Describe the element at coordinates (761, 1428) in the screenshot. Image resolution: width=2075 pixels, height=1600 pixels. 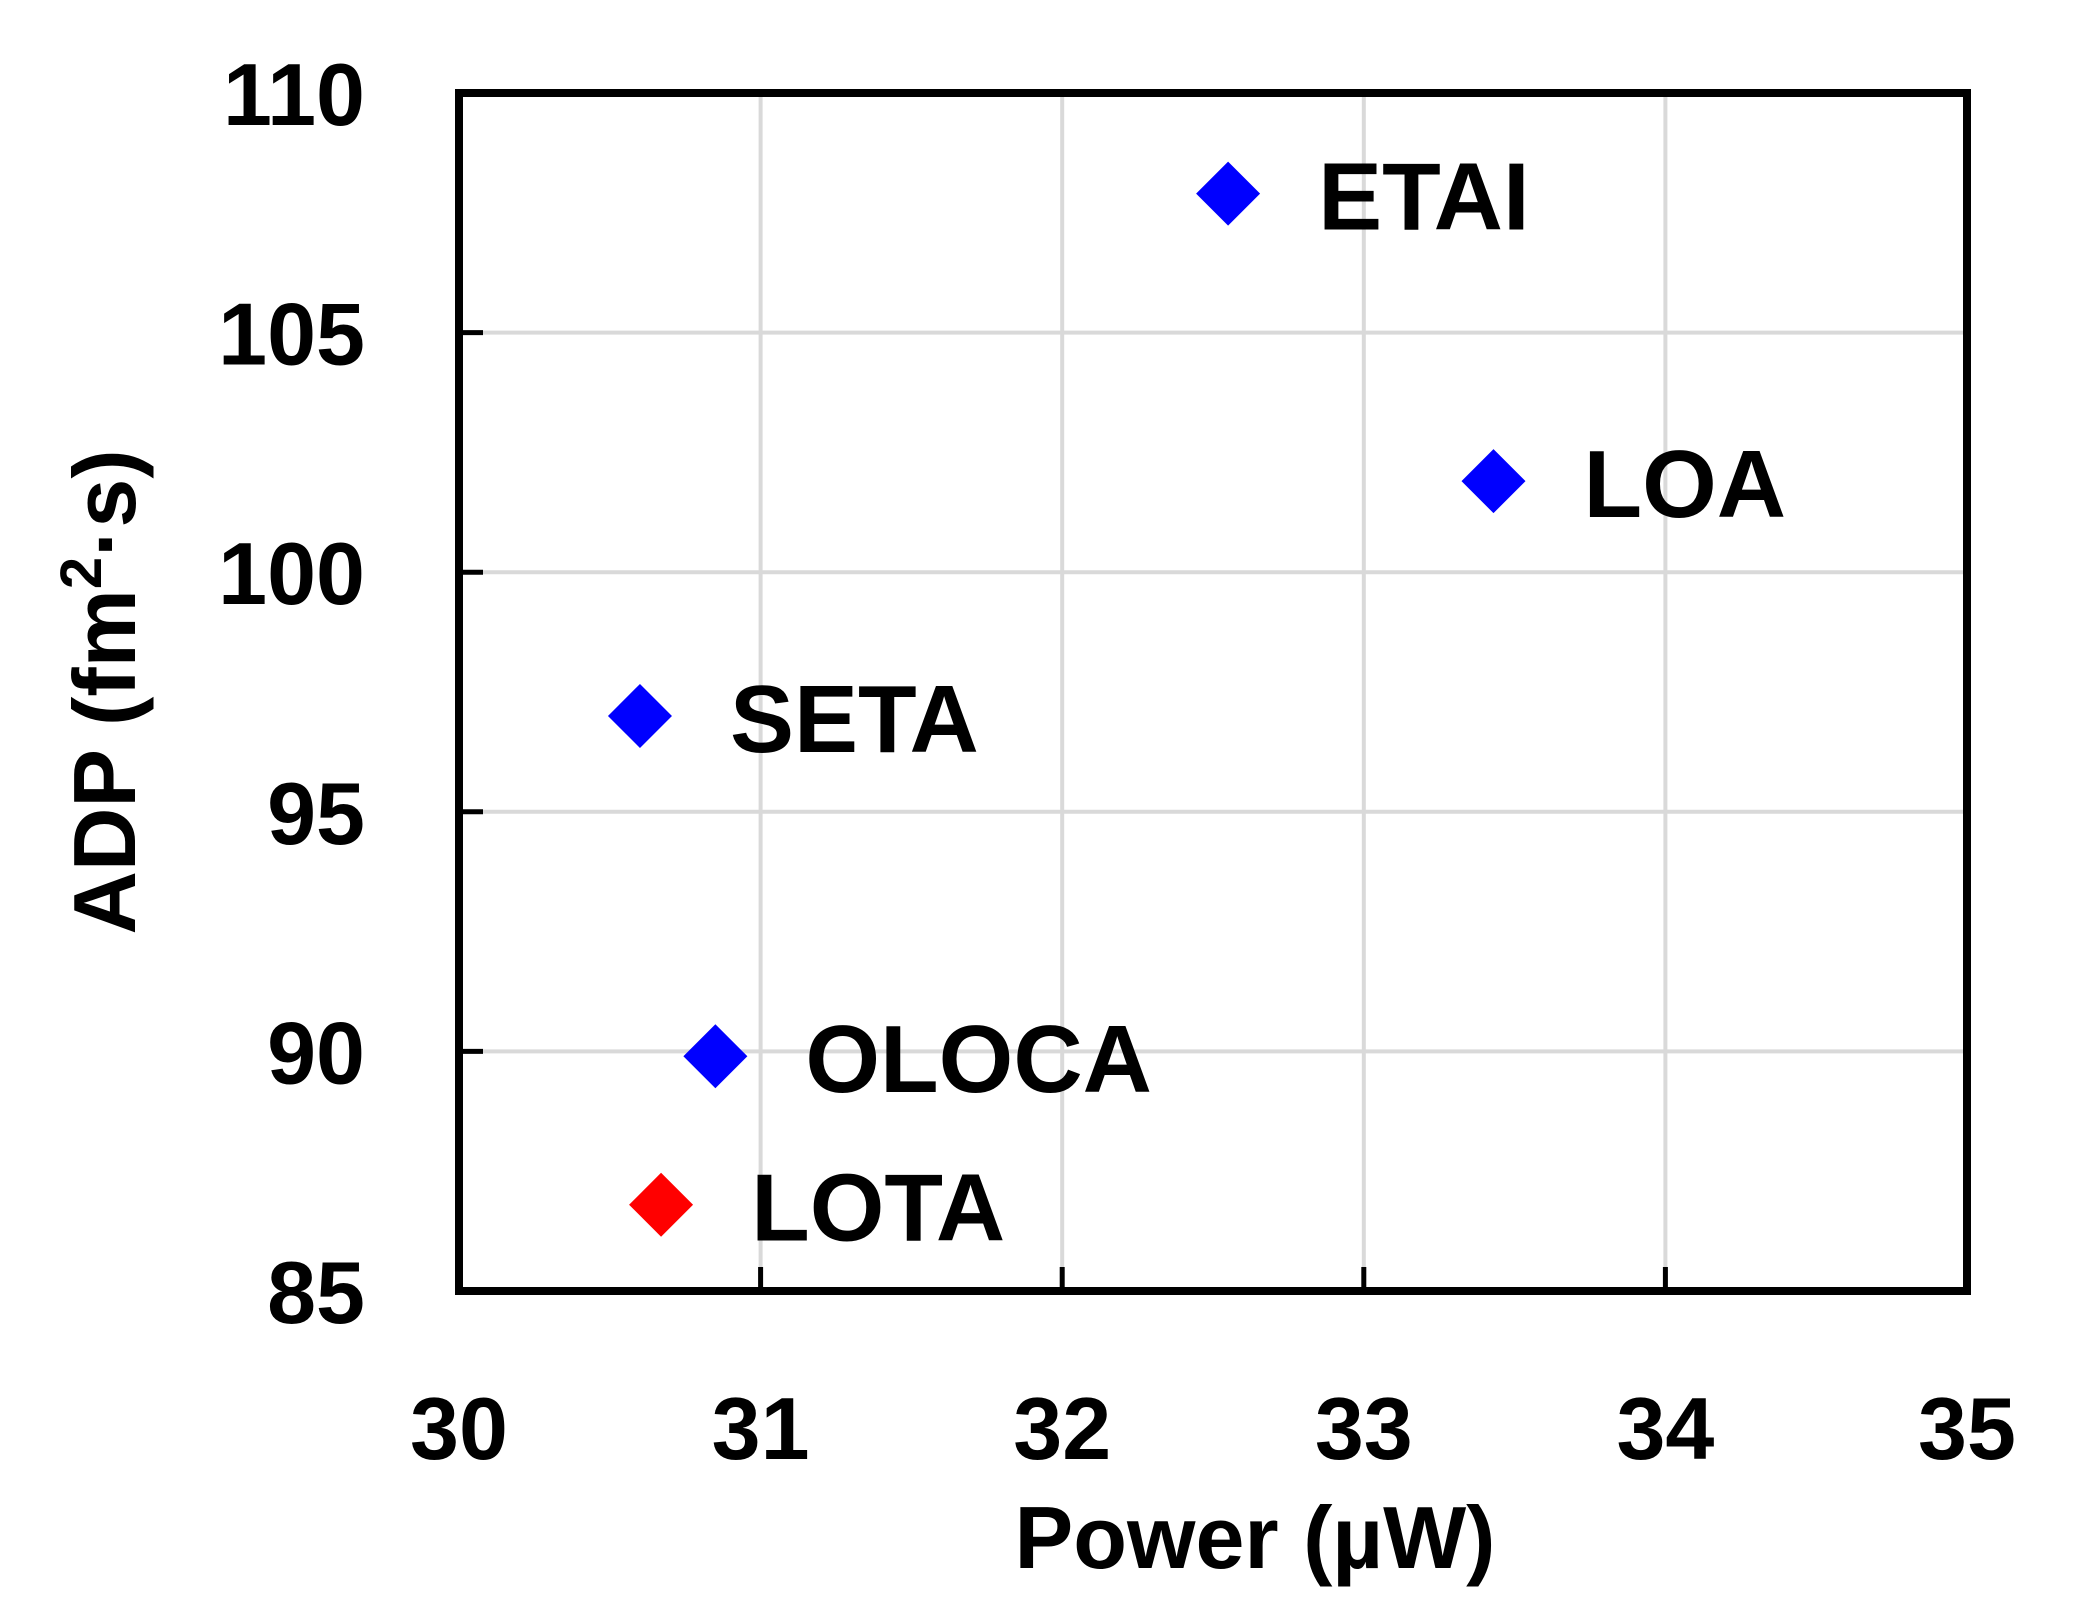
I see `x-tick-label: 31` at that location.